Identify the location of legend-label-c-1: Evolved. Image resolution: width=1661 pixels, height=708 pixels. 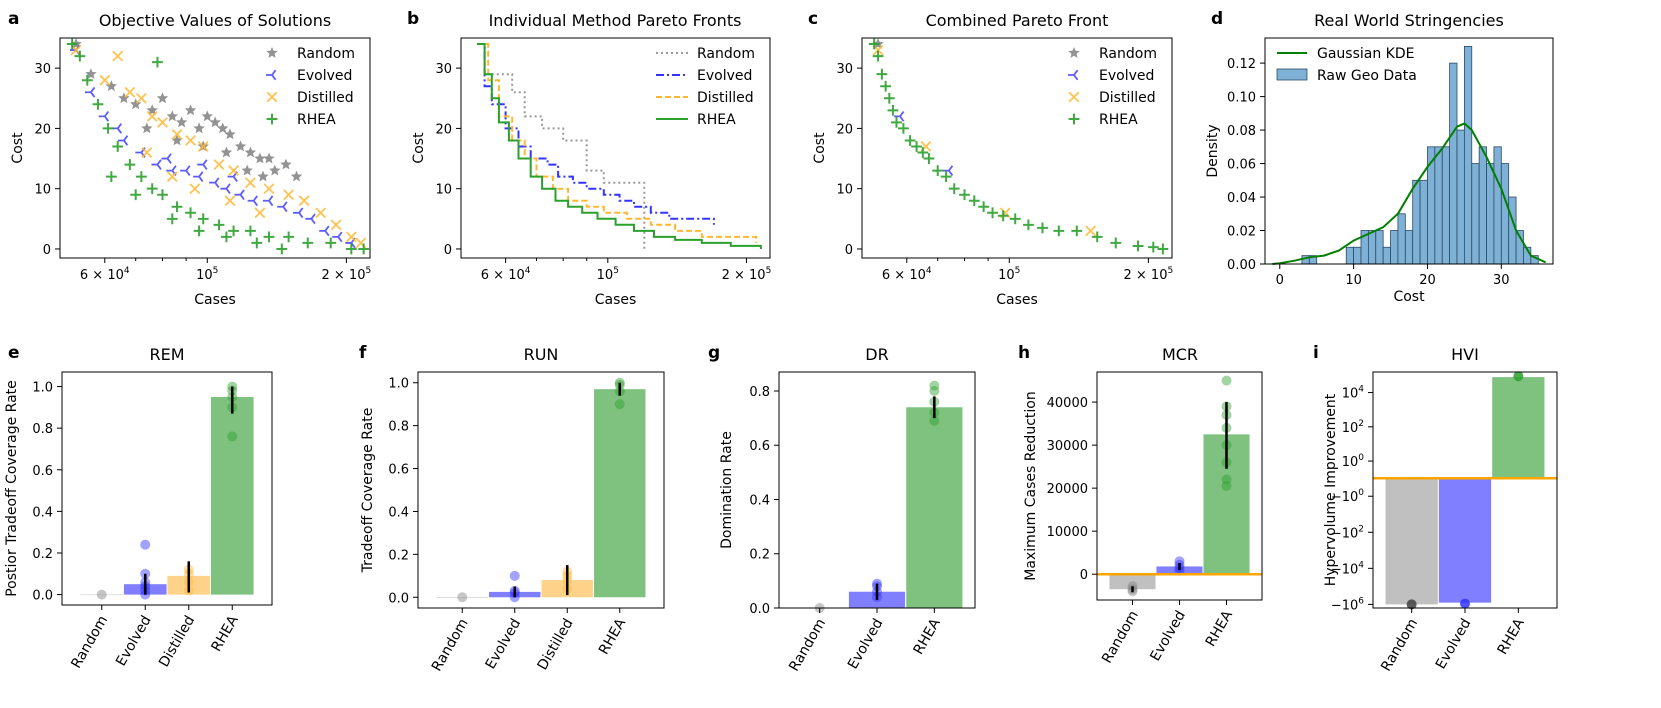
(1126, 76).